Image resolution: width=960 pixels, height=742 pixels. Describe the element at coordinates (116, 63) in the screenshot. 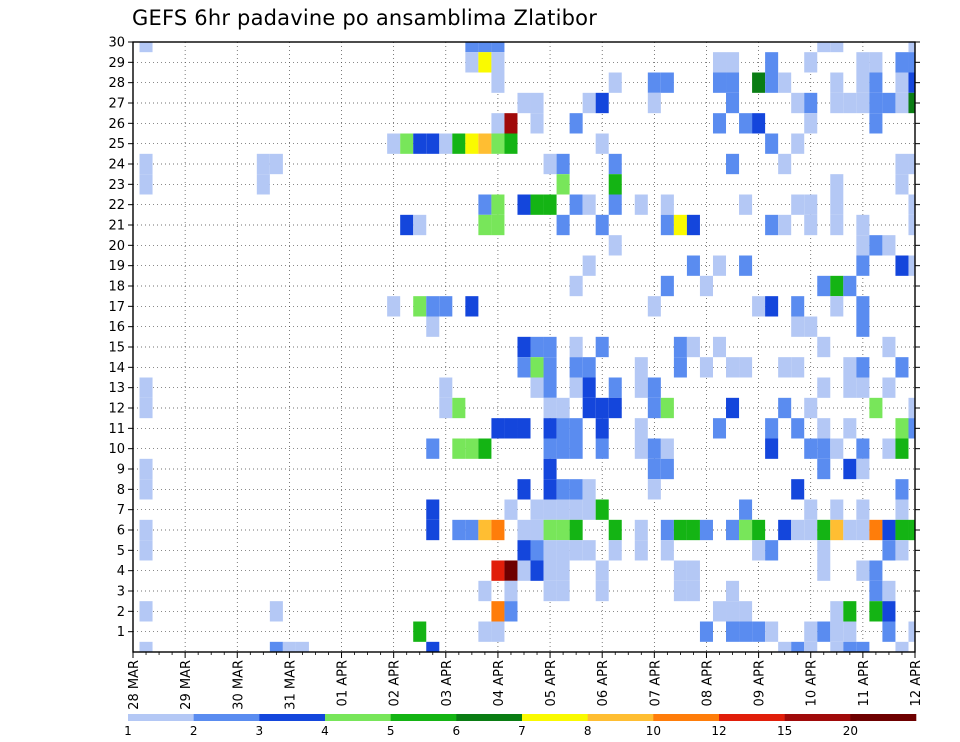

I see `y-tick-label: 29` at that location.